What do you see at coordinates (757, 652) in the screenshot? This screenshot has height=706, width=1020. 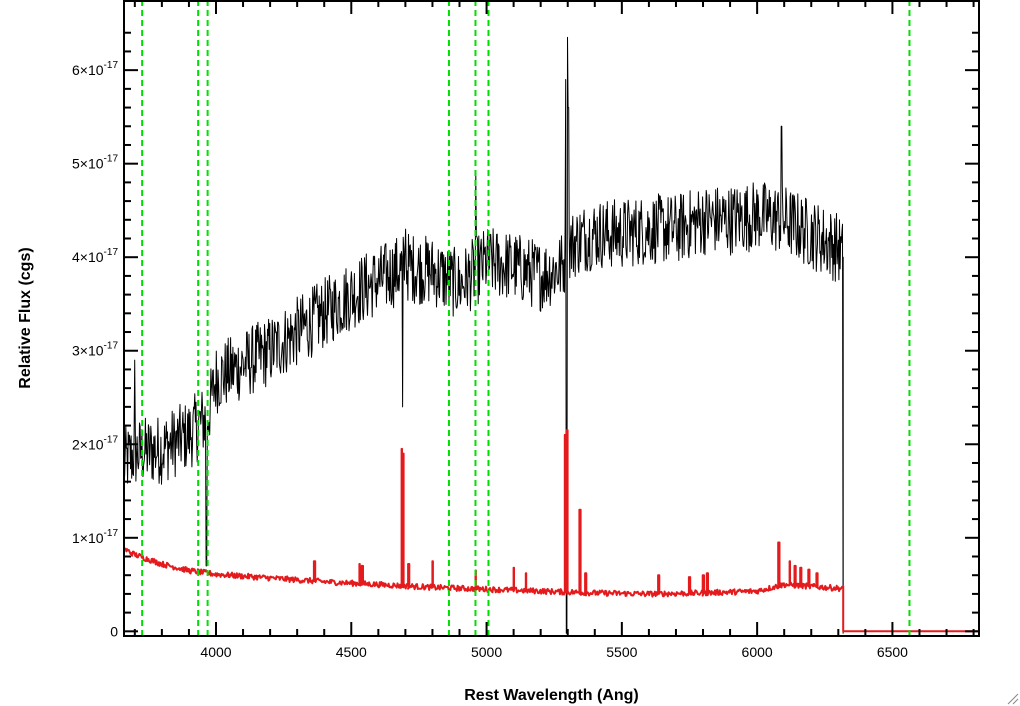 I see `x-tick-label: 6000` at bounding box center [757, 652].